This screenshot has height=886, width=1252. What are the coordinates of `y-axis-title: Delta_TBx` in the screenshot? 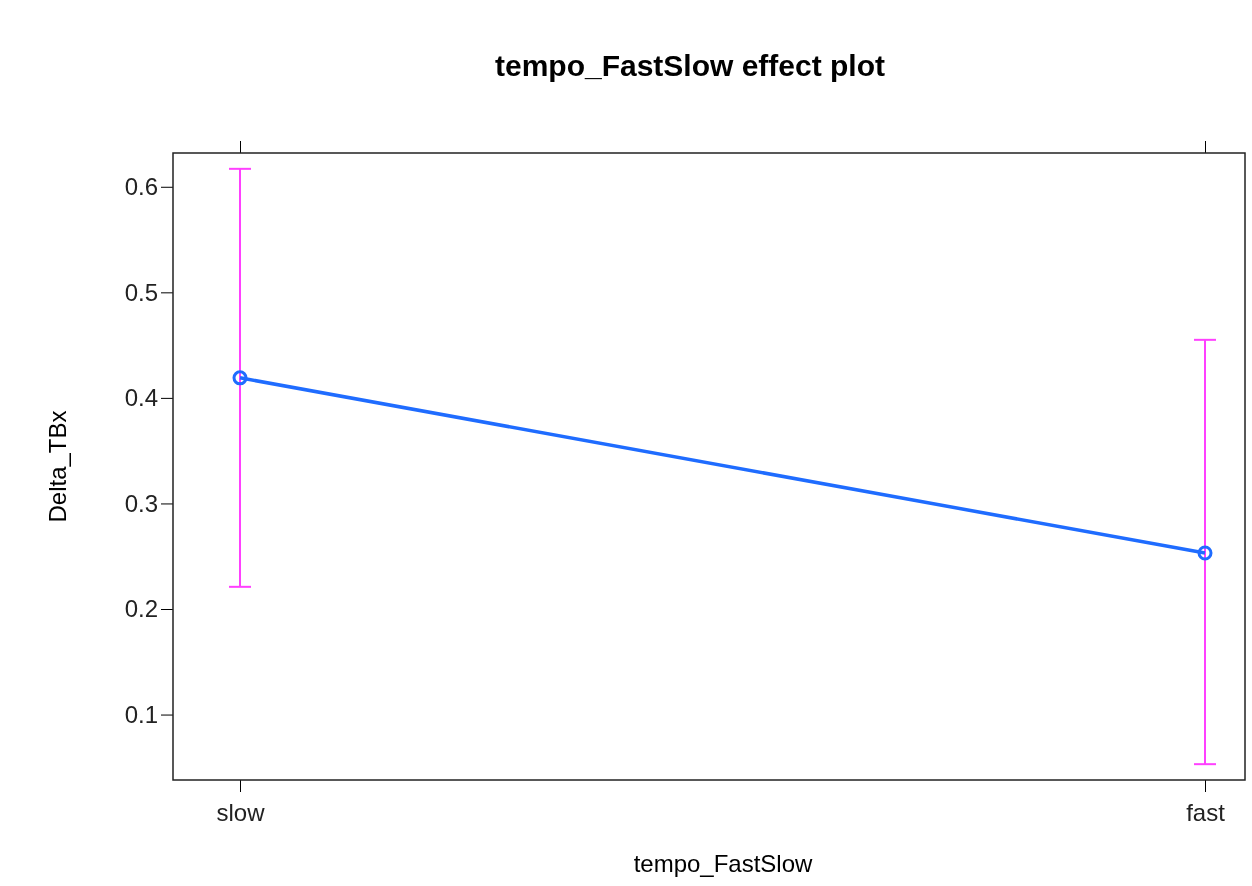 It's located at (57, 466).